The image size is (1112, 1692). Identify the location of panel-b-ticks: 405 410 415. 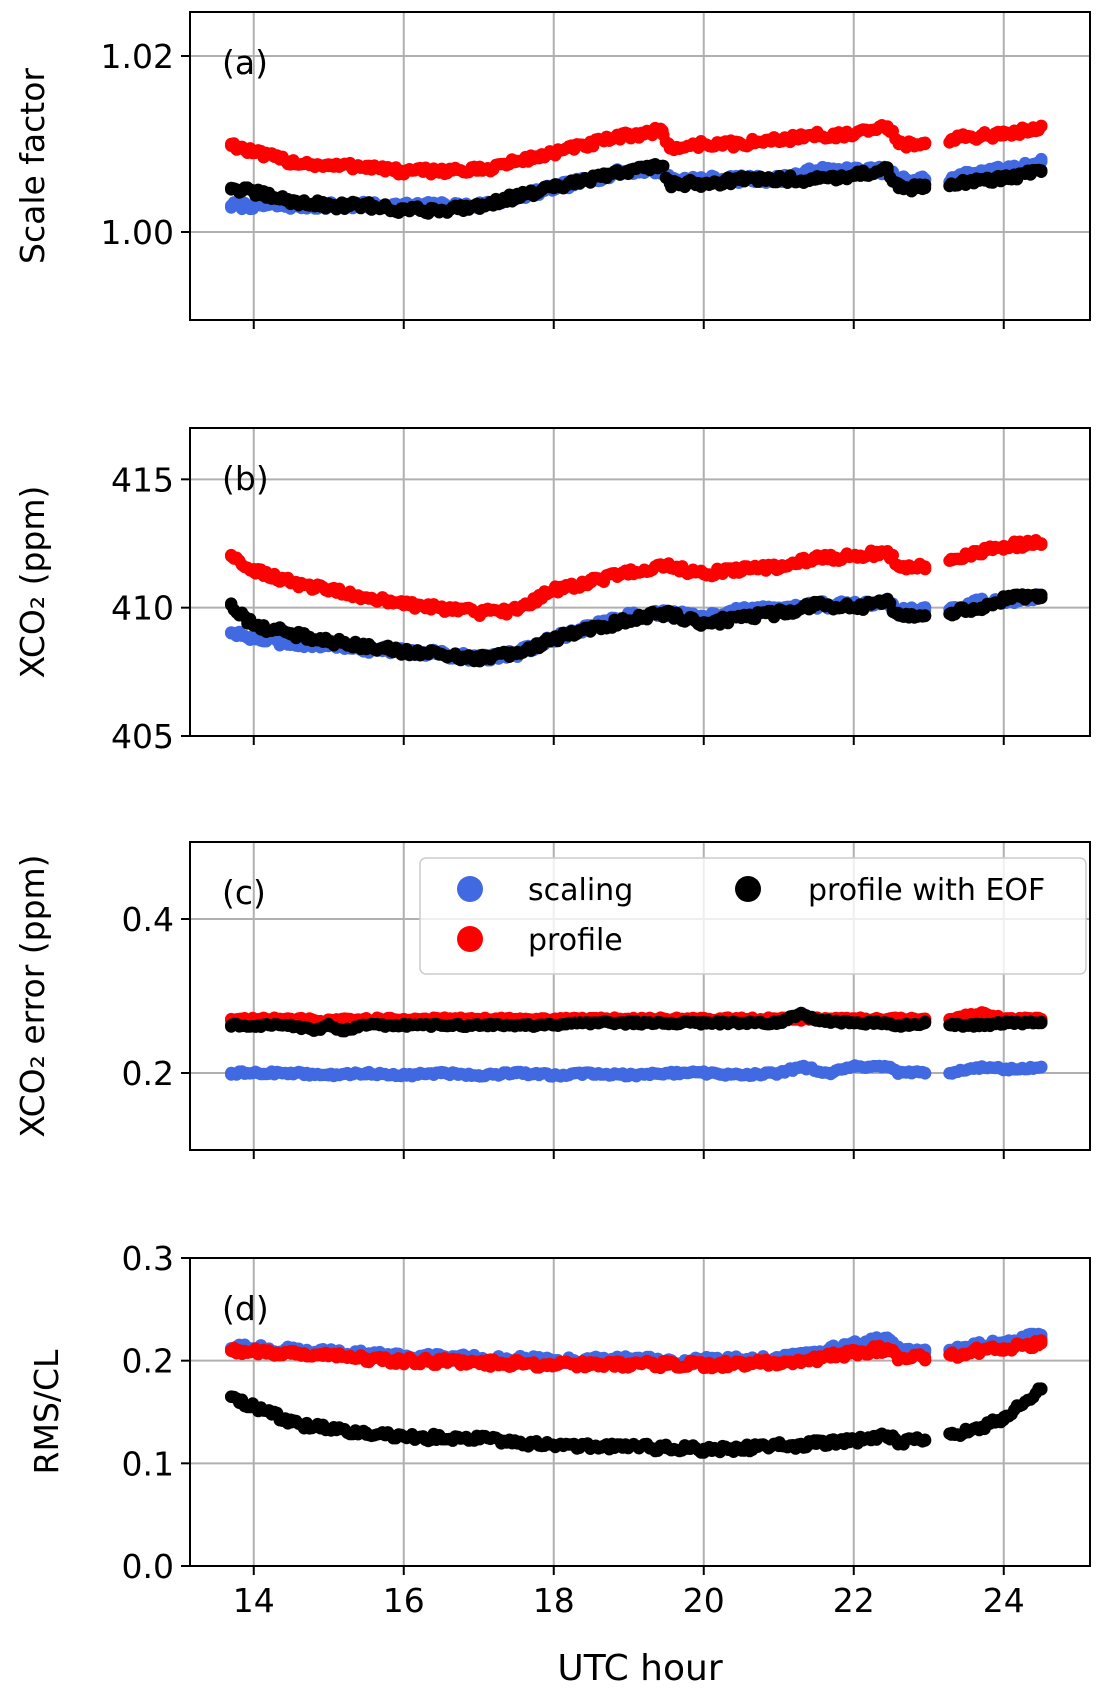
(558, 608).